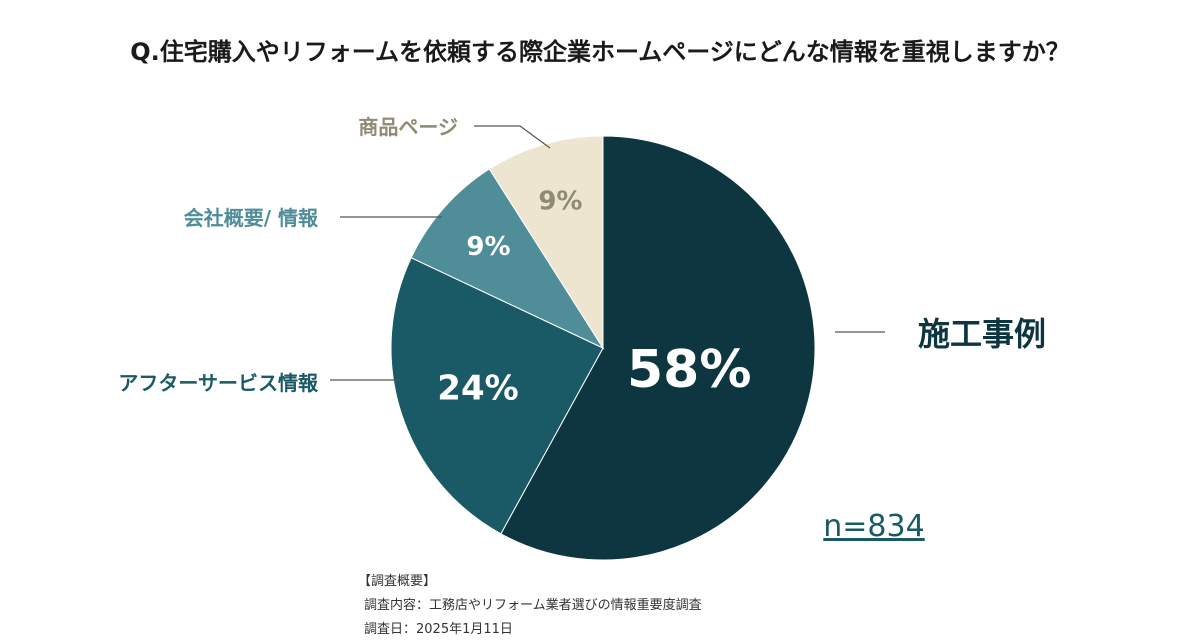 This screenshot has width=1200, height=642. Describe the element at coordinates (477, 389) in the screenshot. I see `slice-value-label-2: 24%` at that location.